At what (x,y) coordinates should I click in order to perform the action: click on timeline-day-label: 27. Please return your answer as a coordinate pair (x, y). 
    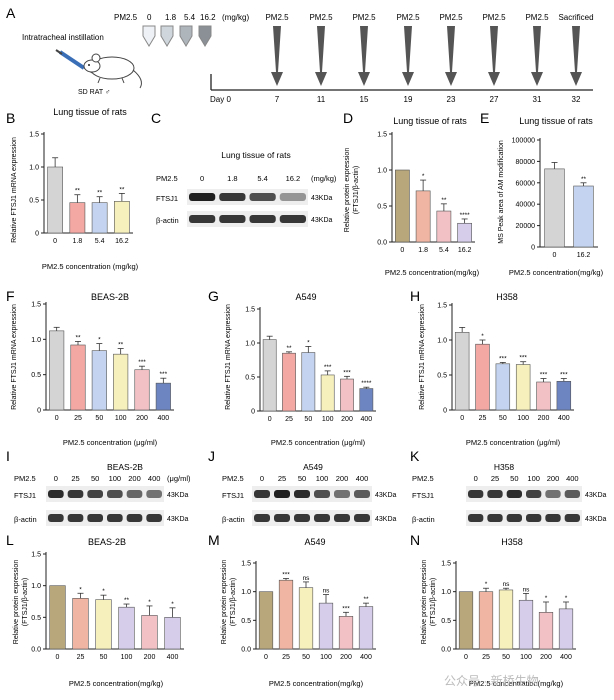
    Looking at the image, I should click on (494, 99).